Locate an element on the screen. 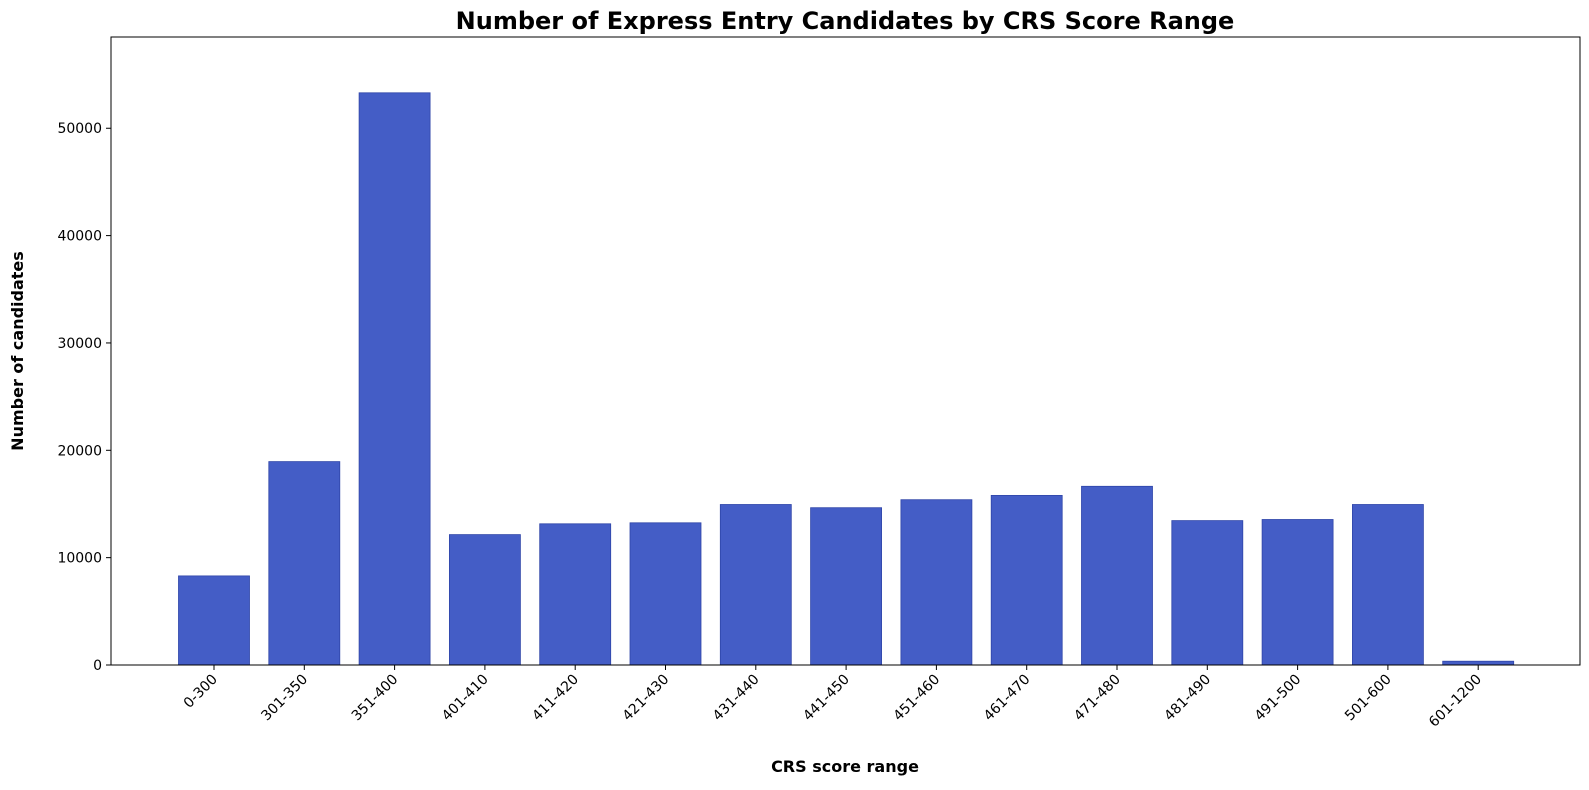  x-tick-label: 301-350 is located at coordinates (284, 698).